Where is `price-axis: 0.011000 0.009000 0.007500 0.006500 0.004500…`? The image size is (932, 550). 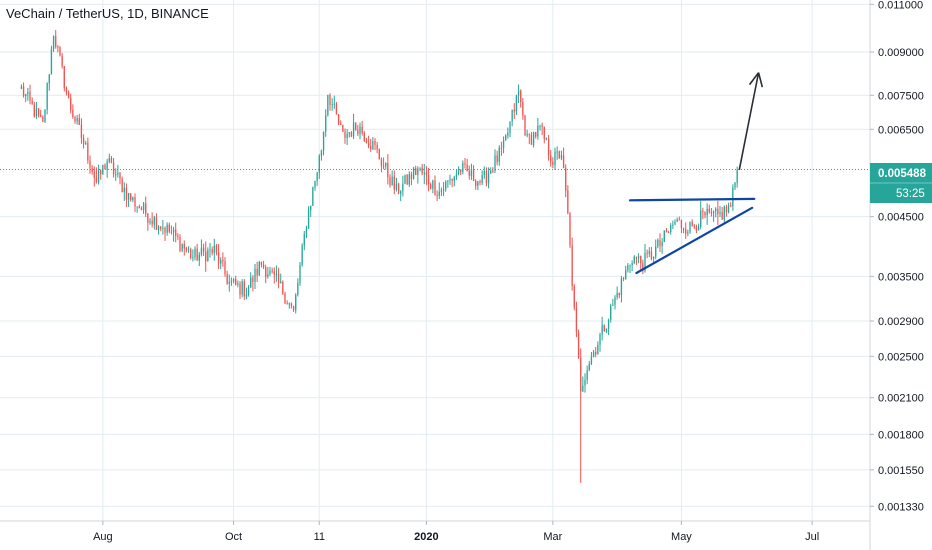 price-axis: 0.011000 0.009000 0.007500 0.006500 0.004500… is located at coordinates (897, 256).